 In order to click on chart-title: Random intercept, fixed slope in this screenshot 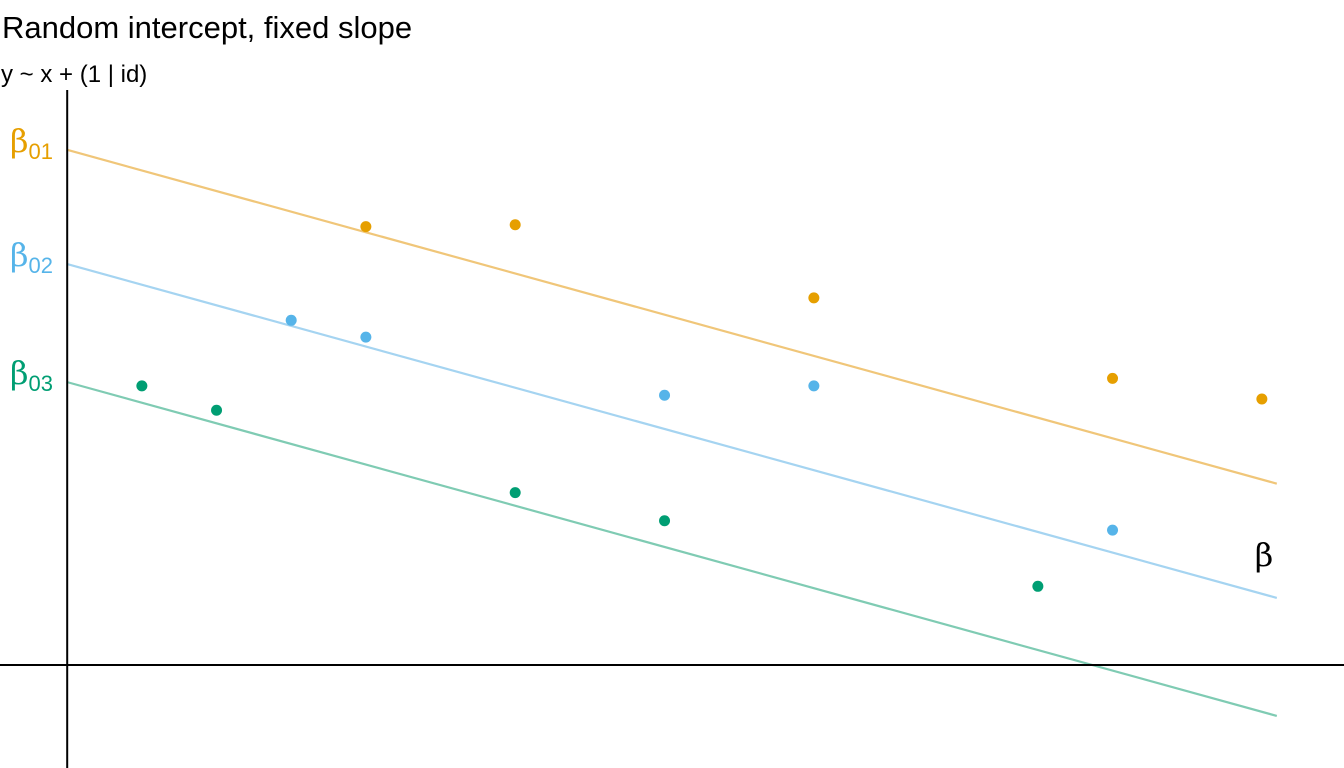, I will do `click(207, 27)`.